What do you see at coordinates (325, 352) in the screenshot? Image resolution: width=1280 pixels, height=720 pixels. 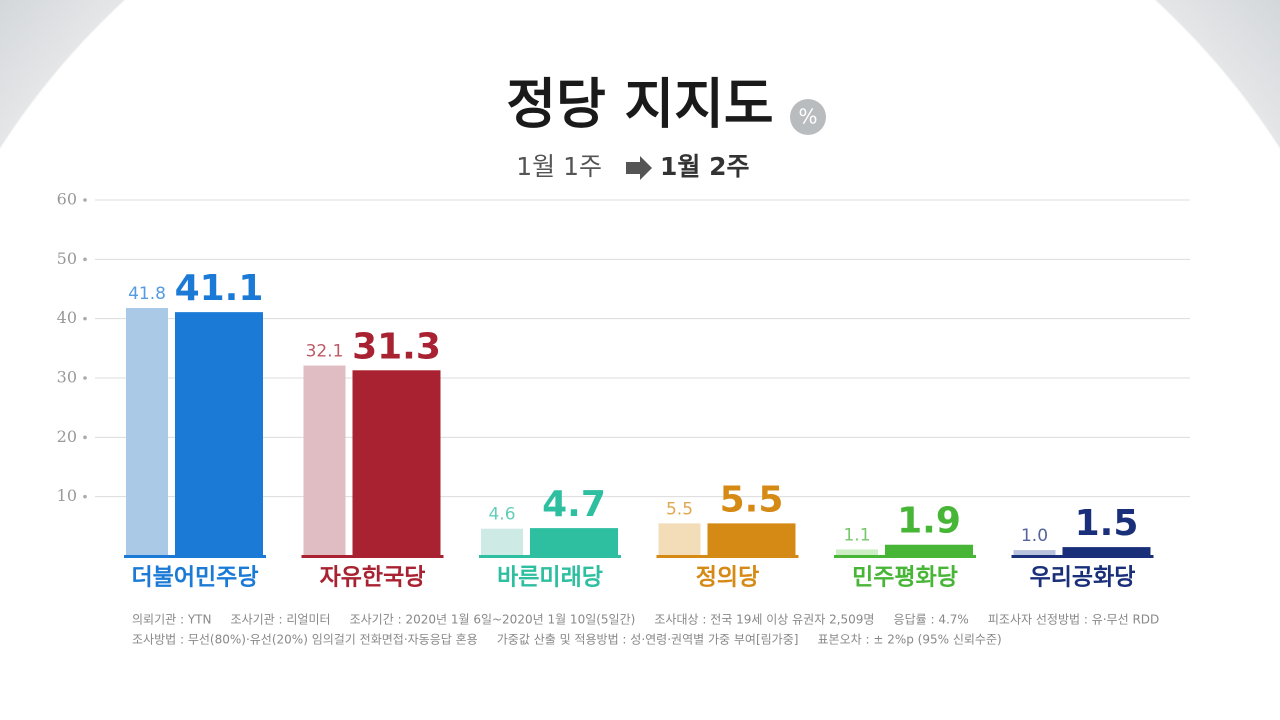 I see `value-label: 32.1` at bounding box center [325, 352].